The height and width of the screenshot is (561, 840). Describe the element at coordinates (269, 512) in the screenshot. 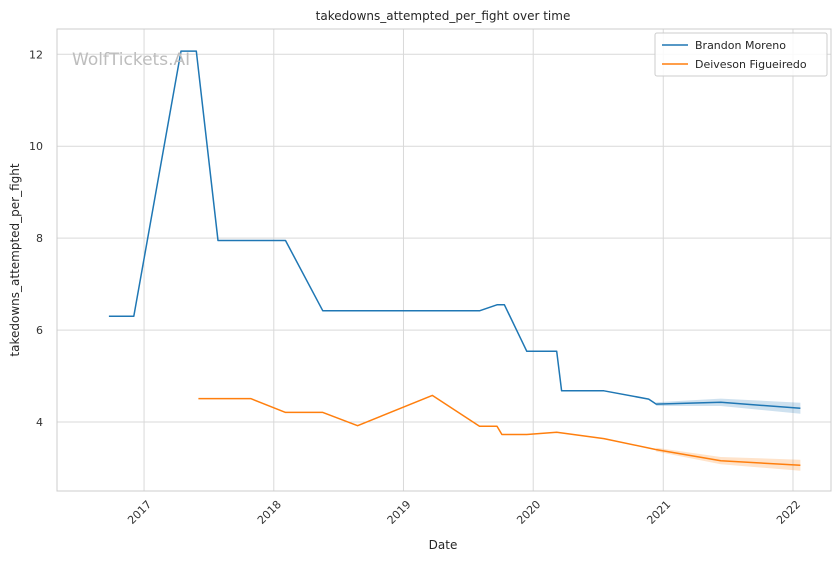

I see `x-tick-label: 2018` at that location.